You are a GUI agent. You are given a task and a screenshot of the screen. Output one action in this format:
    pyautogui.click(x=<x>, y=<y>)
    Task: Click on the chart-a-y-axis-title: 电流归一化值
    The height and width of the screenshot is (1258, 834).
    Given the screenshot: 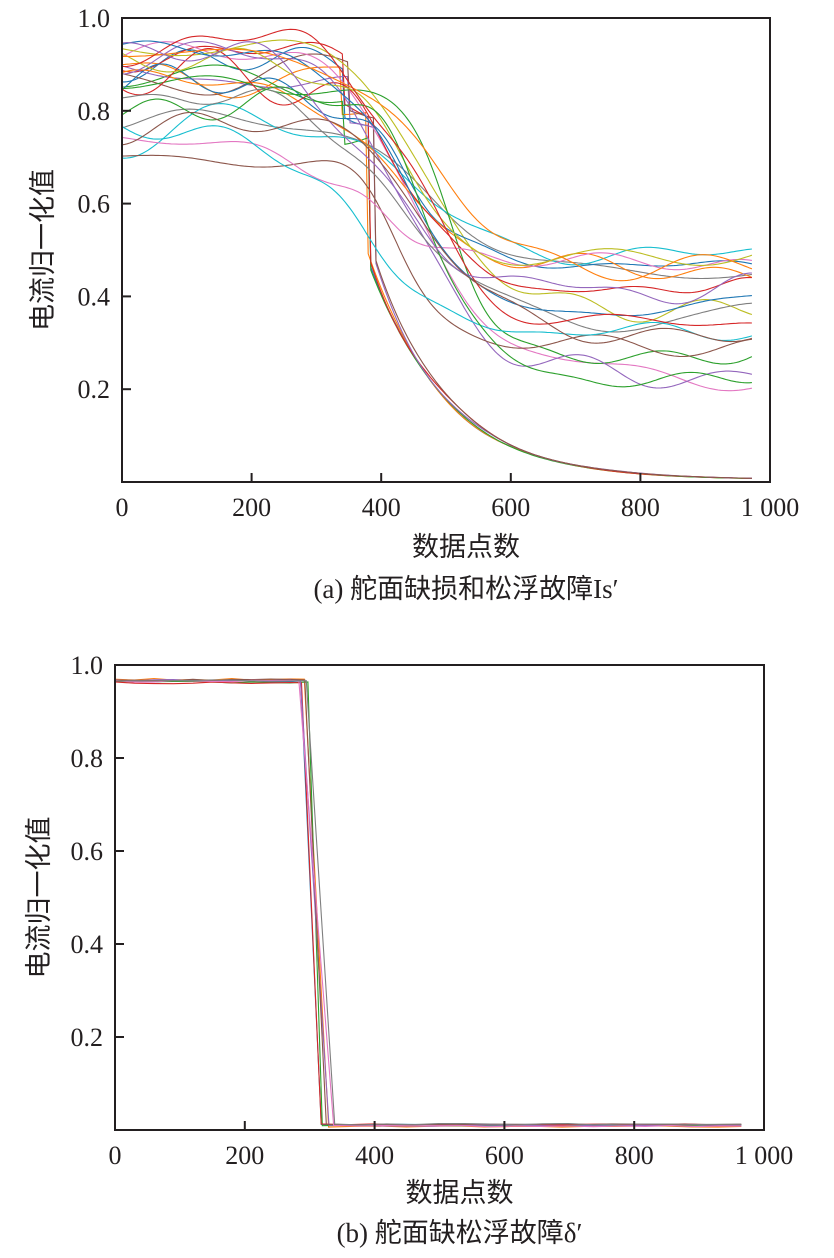 What is the action you would take?
    pyautogui.click(x=43, y=250)
    